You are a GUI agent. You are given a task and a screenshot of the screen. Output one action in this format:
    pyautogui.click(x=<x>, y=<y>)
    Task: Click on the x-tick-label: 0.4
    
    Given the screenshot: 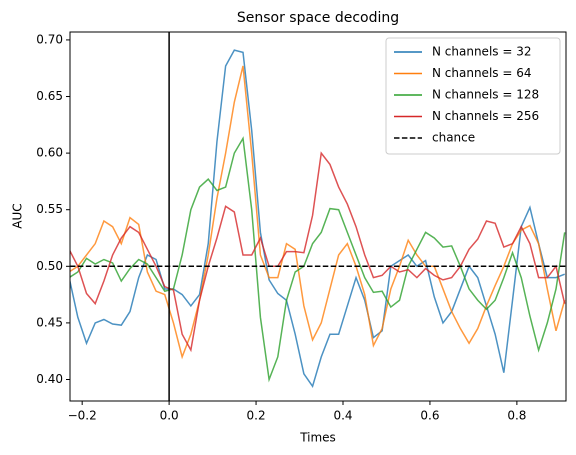 What is the action you would take?
    pyautogui.click(x=342, y=416)
    